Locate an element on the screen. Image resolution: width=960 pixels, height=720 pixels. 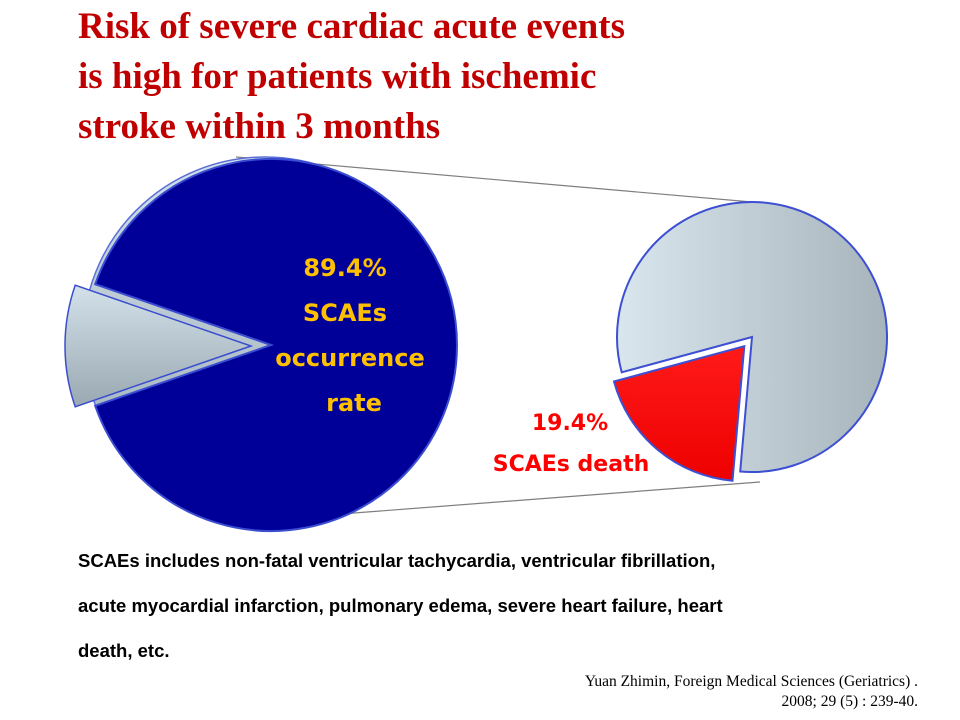
occurrence-label-line-2: occurrence is located at coordinates (350, 358).